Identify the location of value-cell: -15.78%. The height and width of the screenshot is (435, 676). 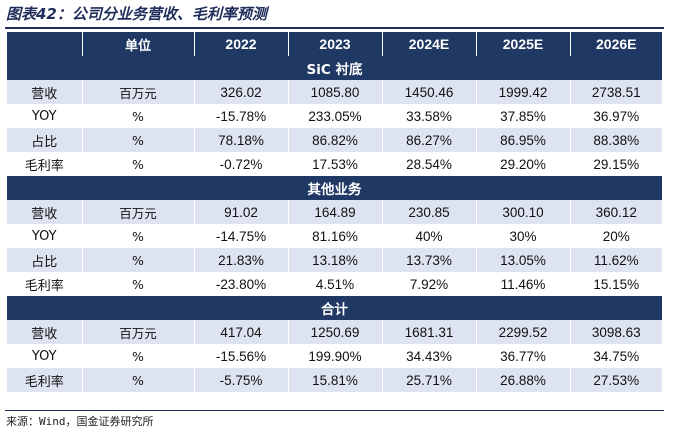
(241, 116).